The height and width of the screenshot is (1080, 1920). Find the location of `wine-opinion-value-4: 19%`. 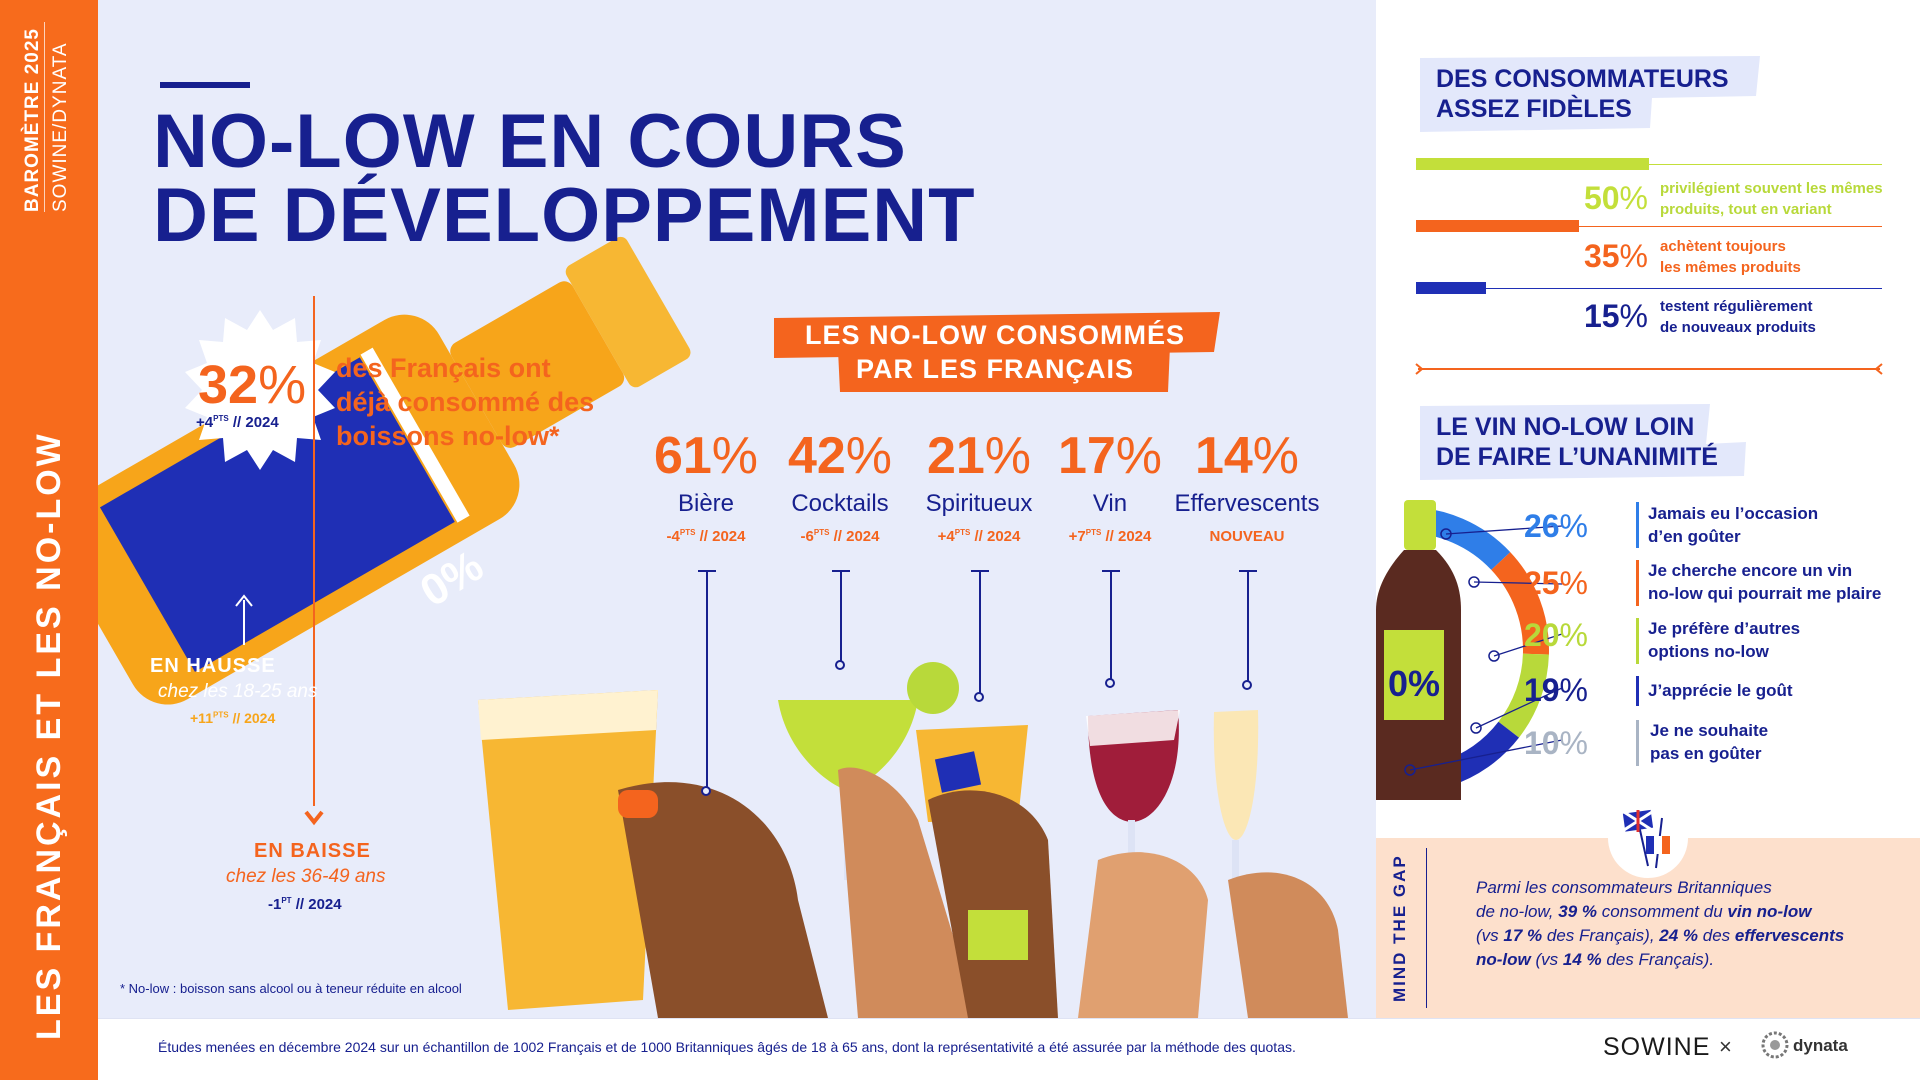

wine-opinion-value-4: 19% is located at coordinates (1555, 690).